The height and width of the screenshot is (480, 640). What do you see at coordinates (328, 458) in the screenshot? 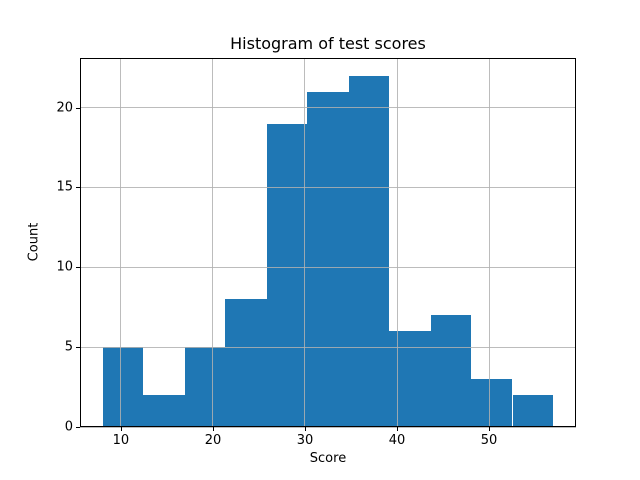
I see `x-axis-label: Score` at bounding box center [328, 458].